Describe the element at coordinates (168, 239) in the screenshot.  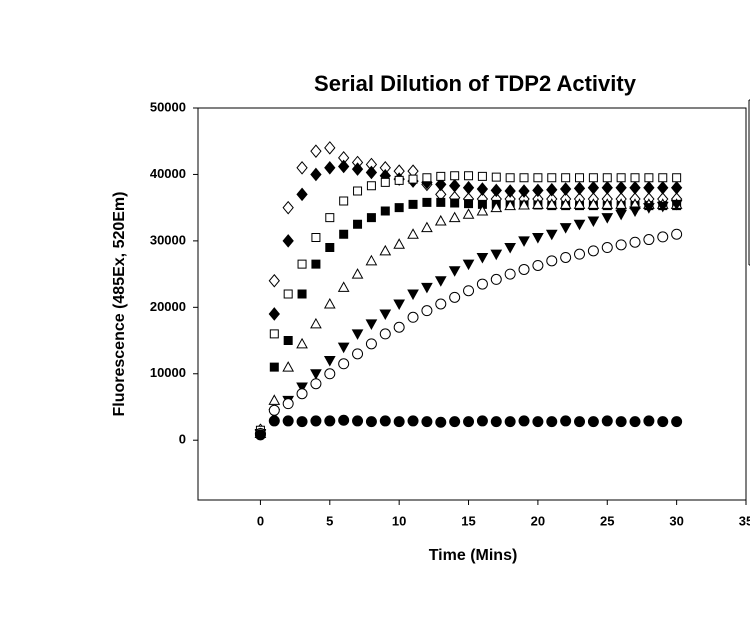
I see `y-tick-label: 30000` at that location.